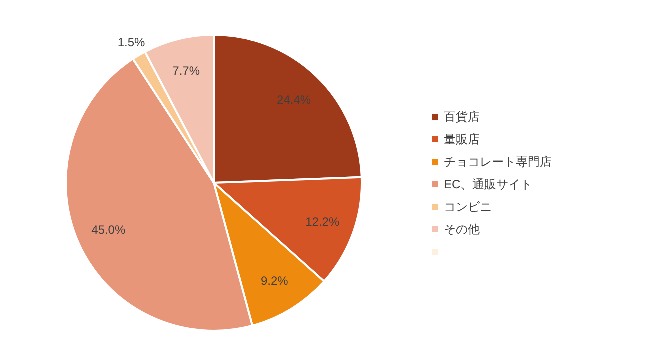 The height and width of the screenshot is (352, 650). Describe the element at coordinates (294, 99) in the screenshot. I see `data-label: 24.4%` at that location.